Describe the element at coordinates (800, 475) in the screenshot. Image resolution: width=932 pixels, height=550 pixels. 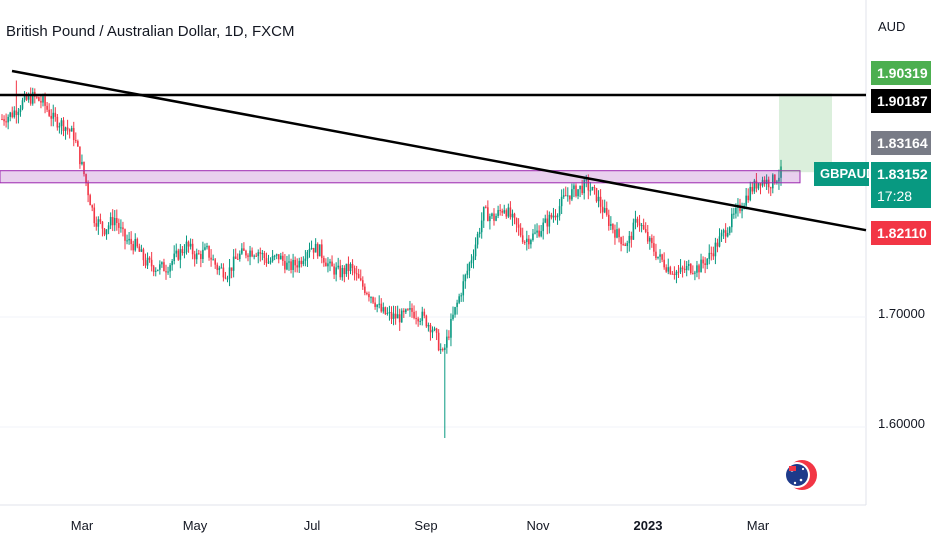
I see `flag-australia-icon` at that location.